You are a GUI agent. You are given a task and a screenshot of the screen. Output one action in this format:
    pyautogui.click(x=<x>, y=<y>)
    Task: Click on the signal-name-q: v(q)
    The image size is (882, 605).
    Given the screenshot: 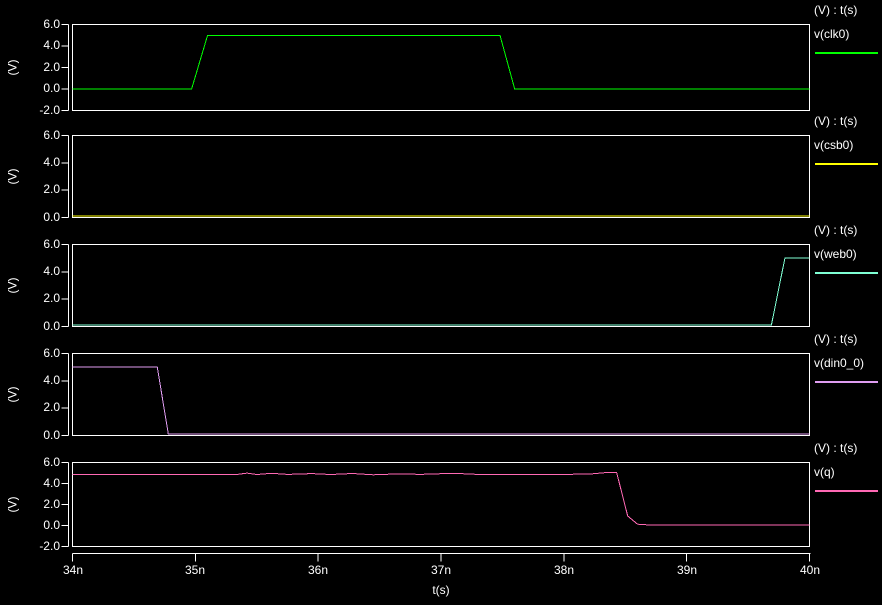 What is the action you would take?
    pyautogui.click(x=824, y=471)
    